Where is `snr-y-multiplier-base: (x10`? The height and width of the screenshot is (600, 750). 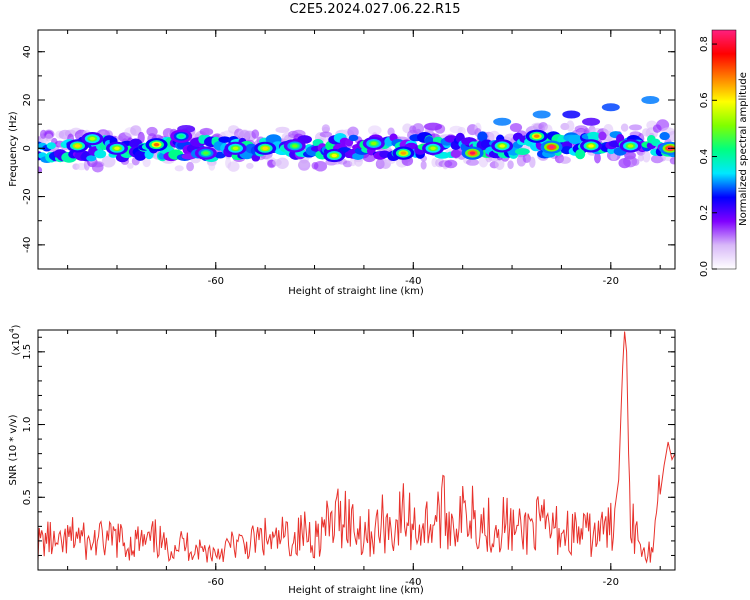 snr-y-multiplier-base: (x10 is located at coordinates (16, 344).